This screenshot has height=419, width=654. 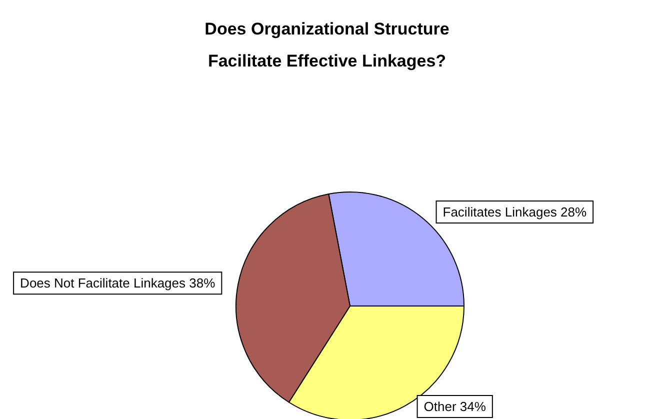 I want to click on slice-label: Does Not Facilitate Linkages 38%, so click(x=118, y=283).